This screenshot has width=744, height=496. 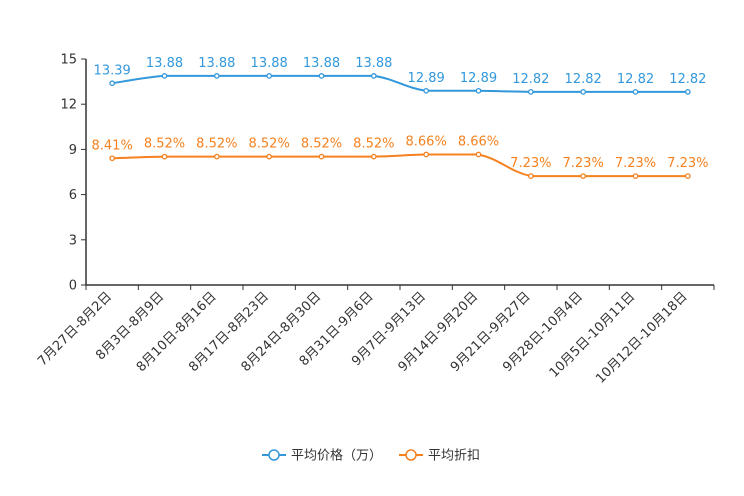 What do you see at coordinates (68, 60) in the screenshot?
I see `y-tick-label: 15` at bounding box center [68, 60].